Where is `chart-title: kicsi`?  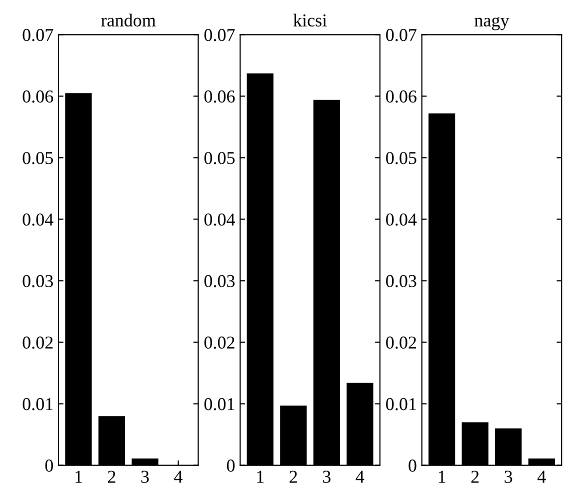
chart-title: kicsi is located at coordinates (310, 20).